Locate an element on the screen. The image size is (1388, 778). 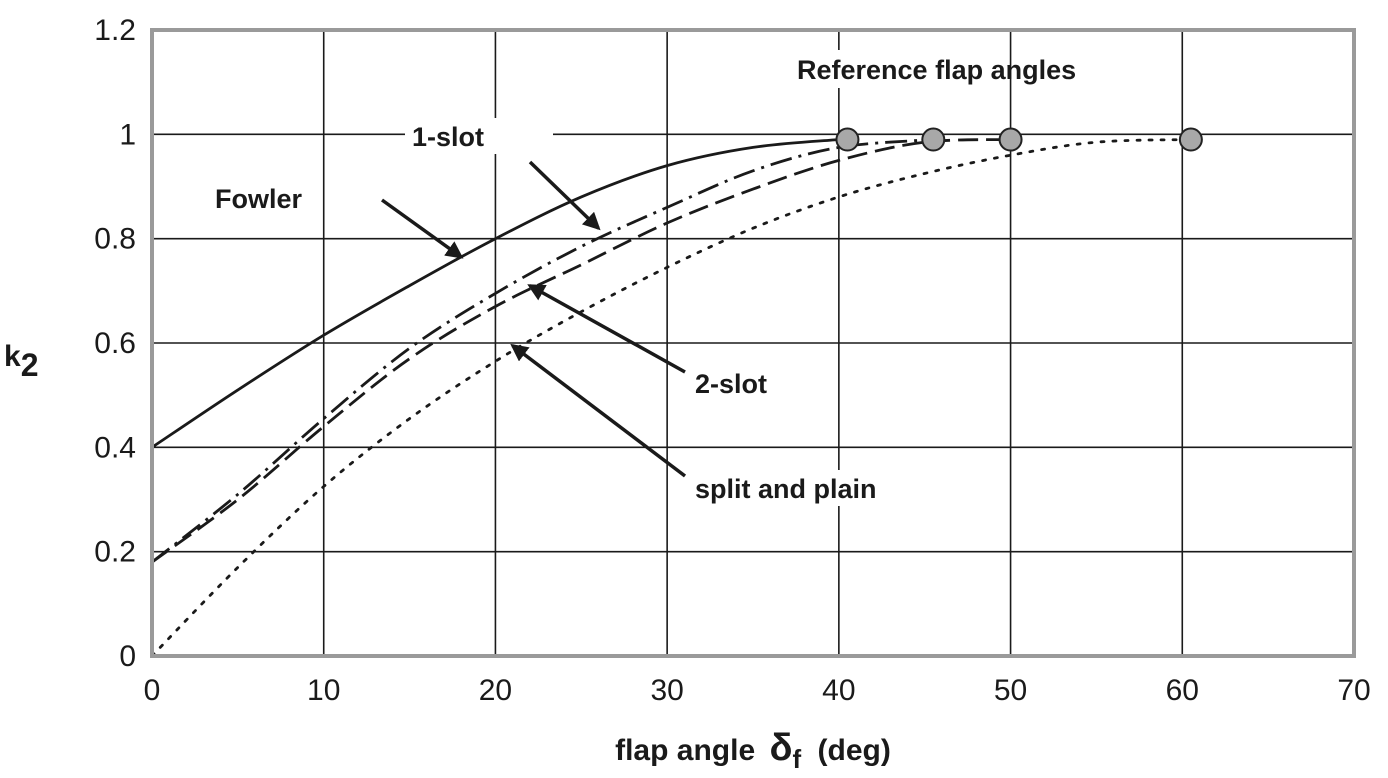
annotation-2-slot: 2-slot is located at coordinates (731, 384).